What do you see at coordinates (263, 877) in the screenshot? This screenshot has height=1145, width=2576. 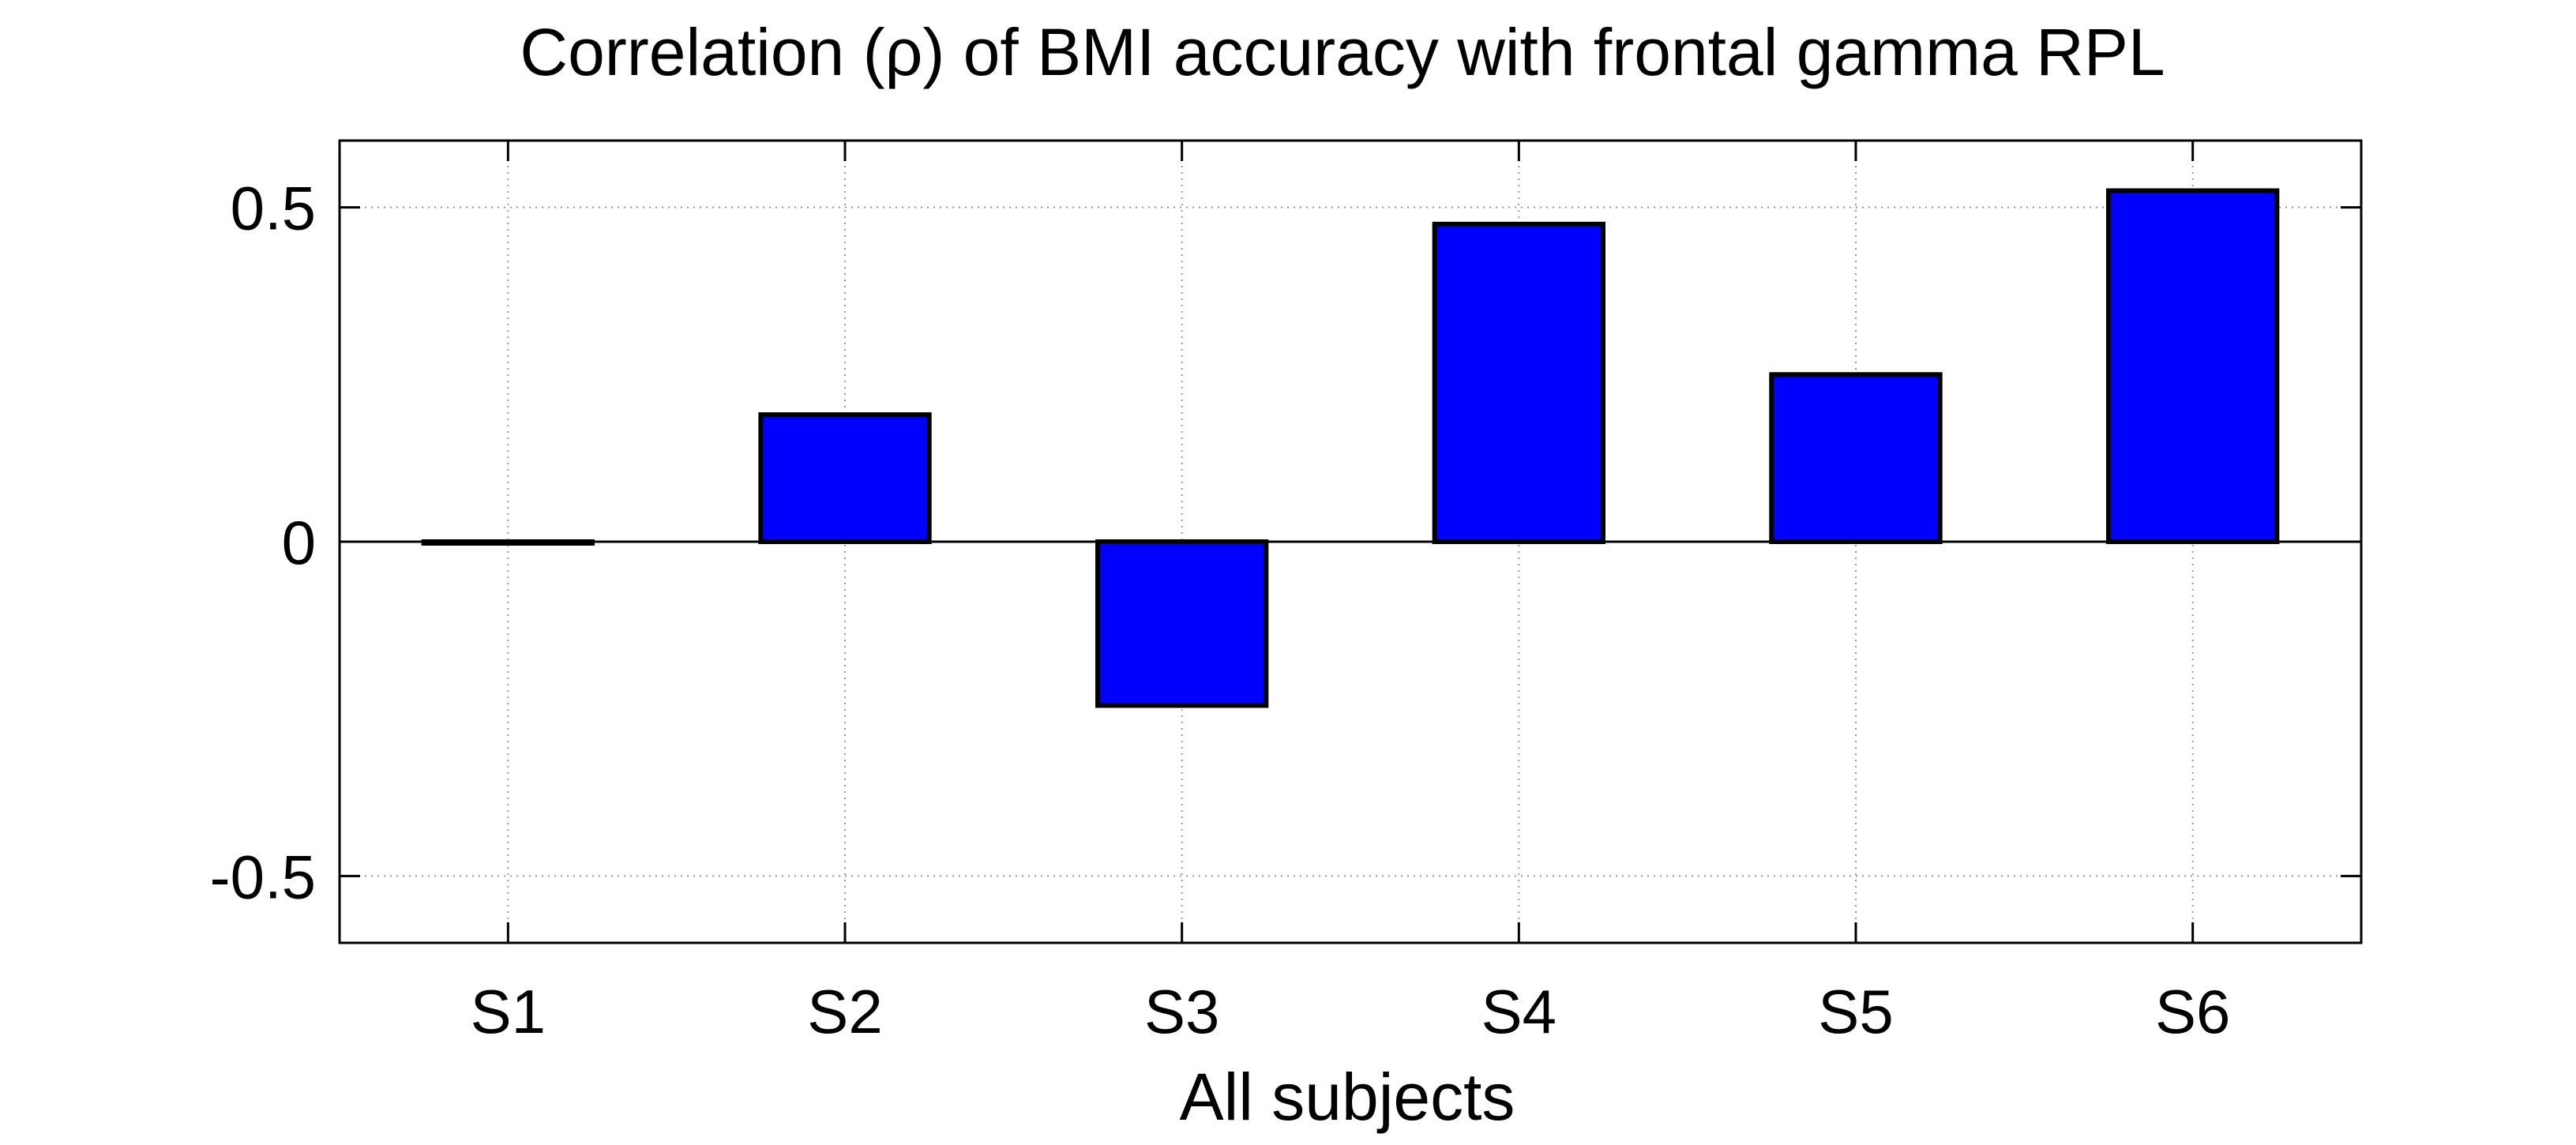 I see `y-tick-label: -0.5` at bounding box center [263, 877].